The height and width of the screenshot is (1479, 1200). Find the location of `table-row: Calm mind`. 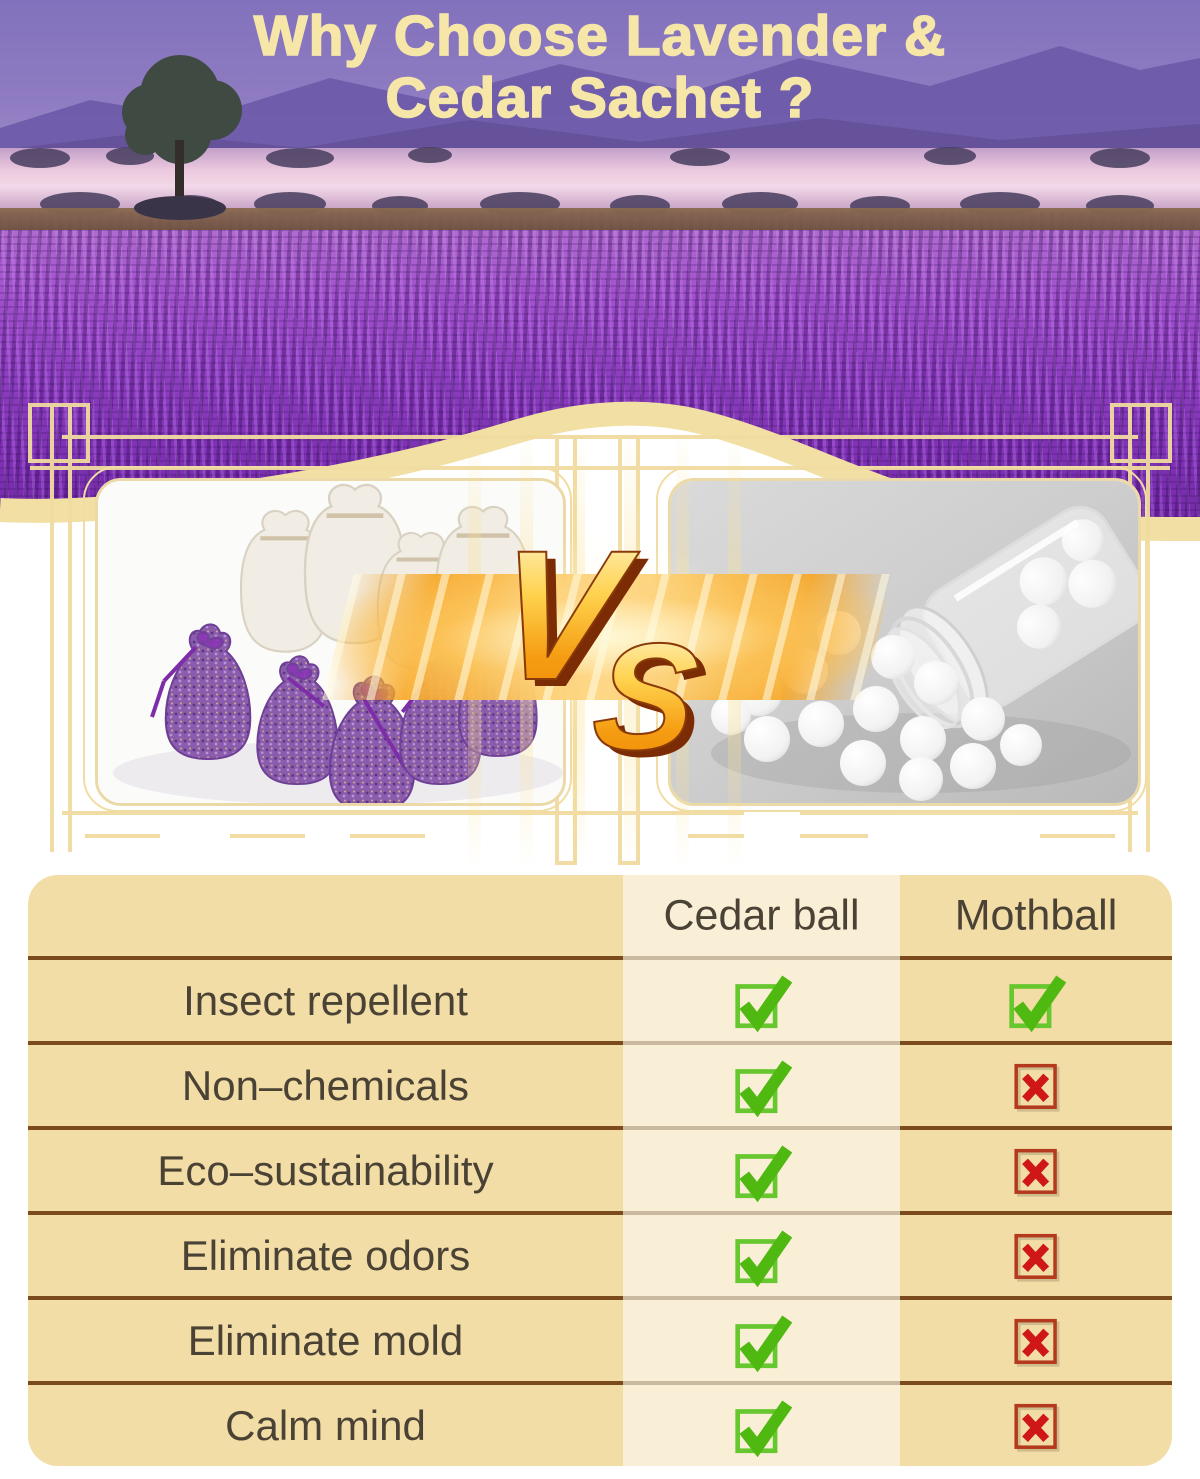

table-row: Calm mind is located at coordinates (600, 1425).